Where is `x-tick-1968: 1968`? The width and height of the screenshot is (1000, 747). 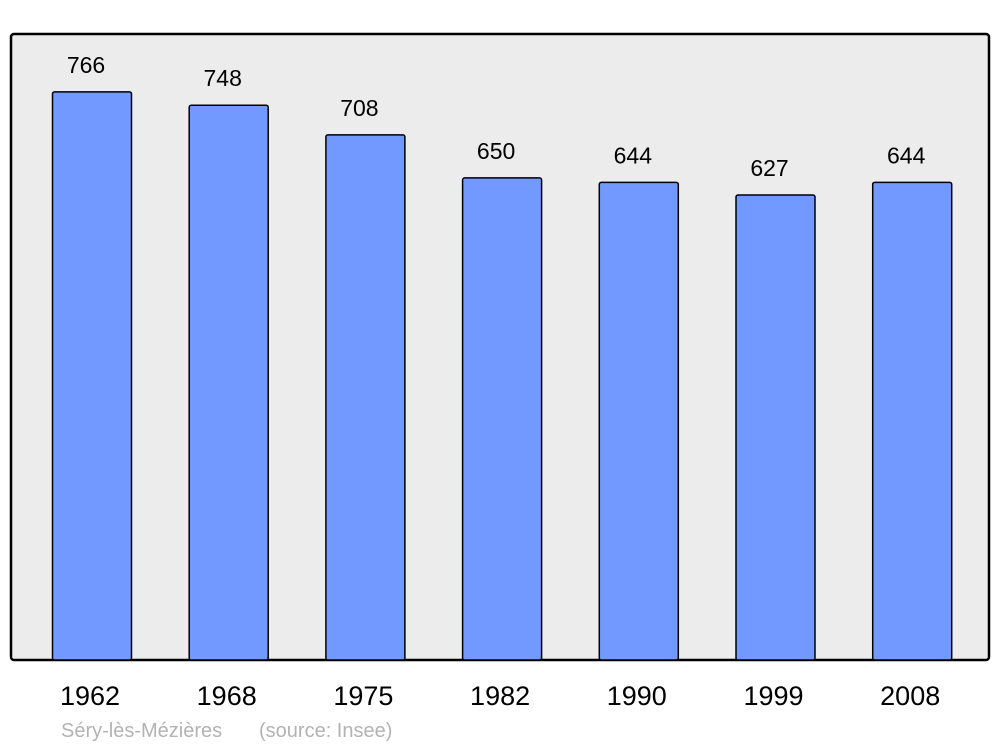 x-tick-1968: 1968 is located at coordinates (227, 696).